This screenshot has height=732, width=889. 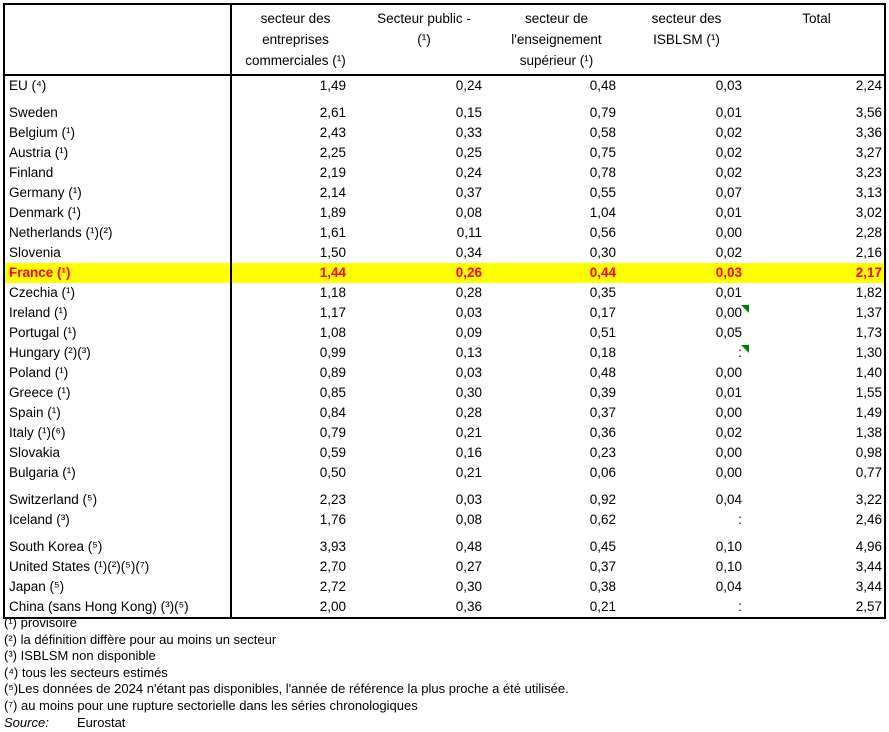 I want to click on cell-value: 0,45, so click(x=602, y=546).